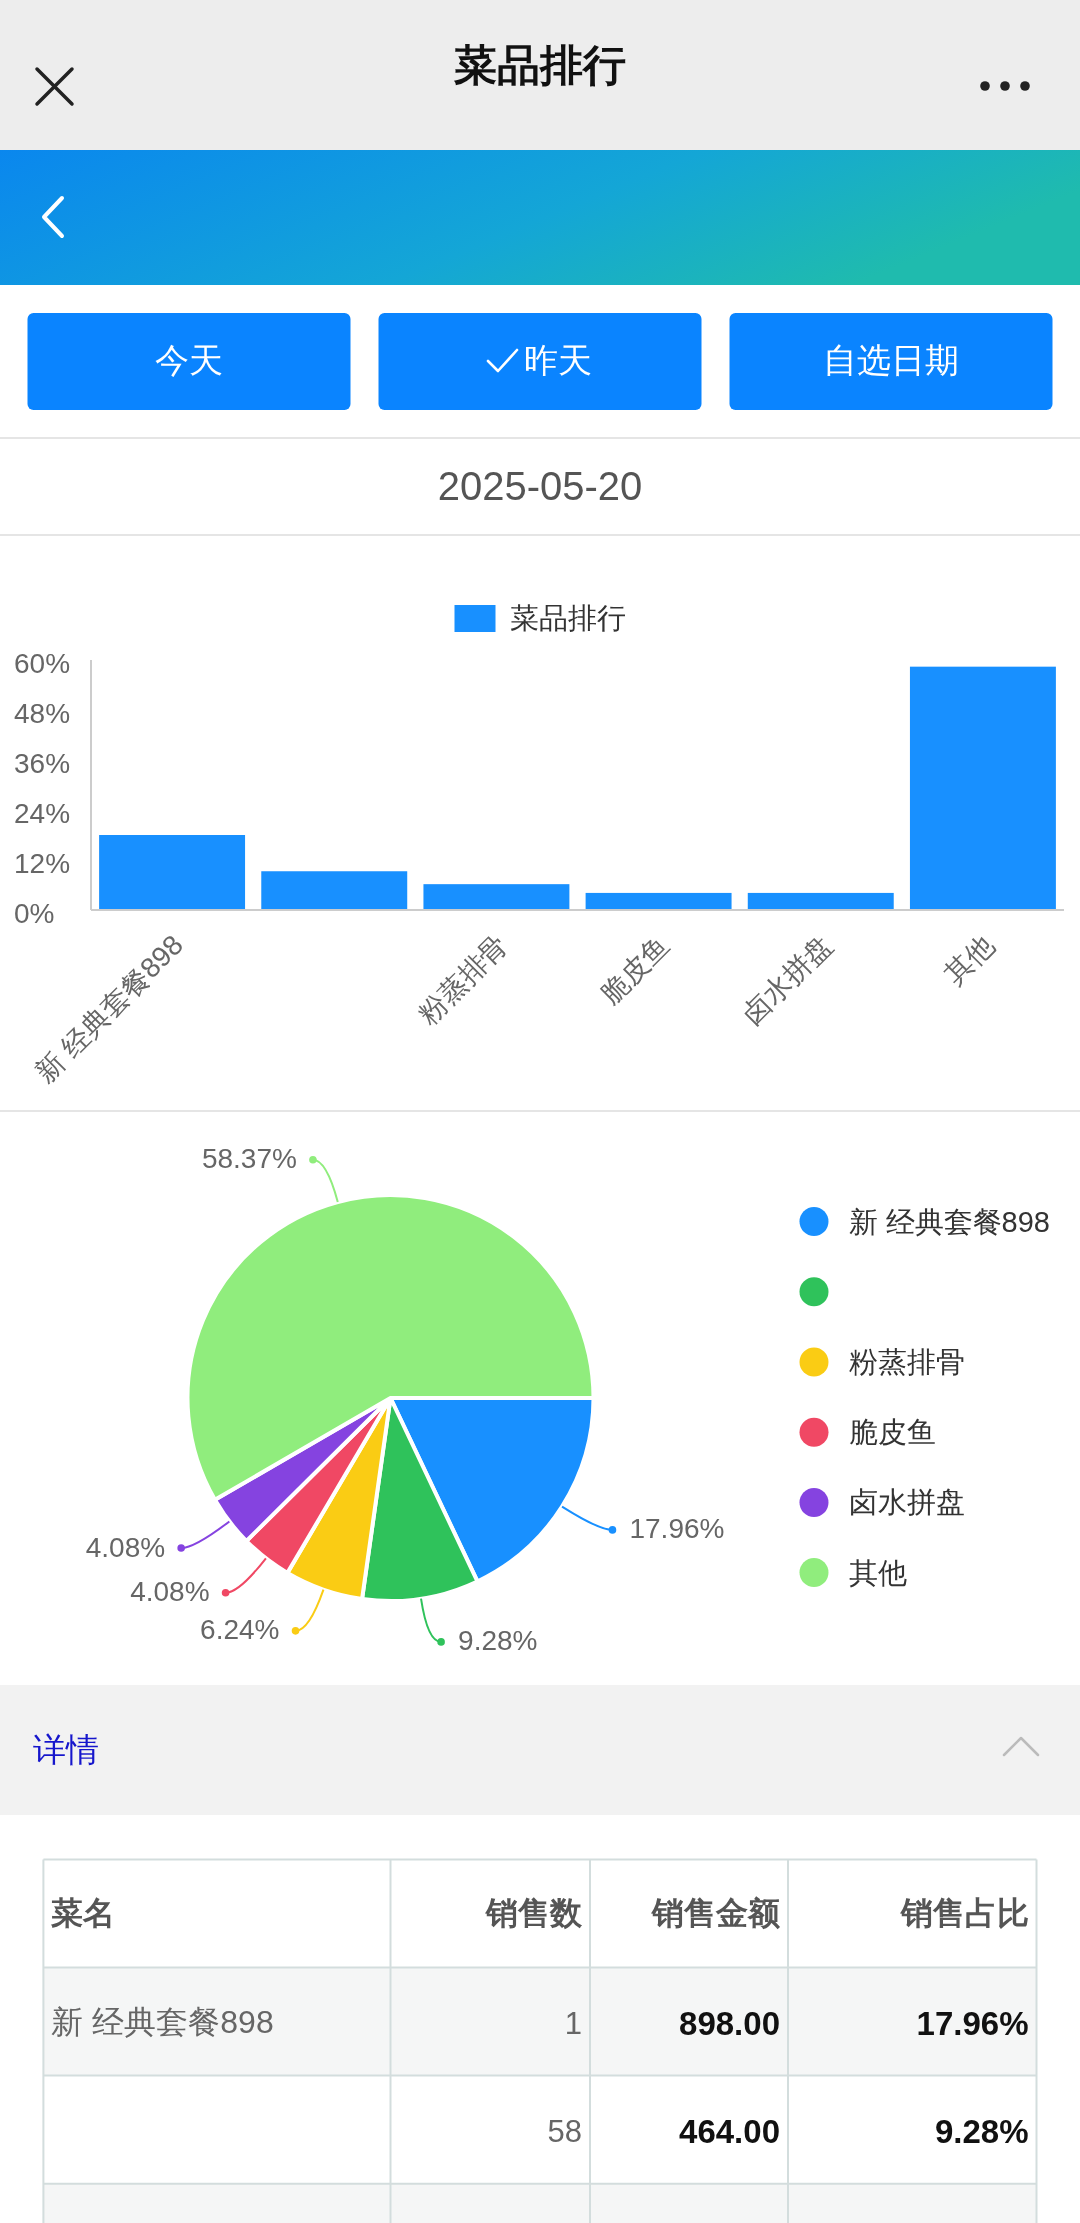  I want to click on x-tick-label: 粉蒸排骨, so click(463, 980).